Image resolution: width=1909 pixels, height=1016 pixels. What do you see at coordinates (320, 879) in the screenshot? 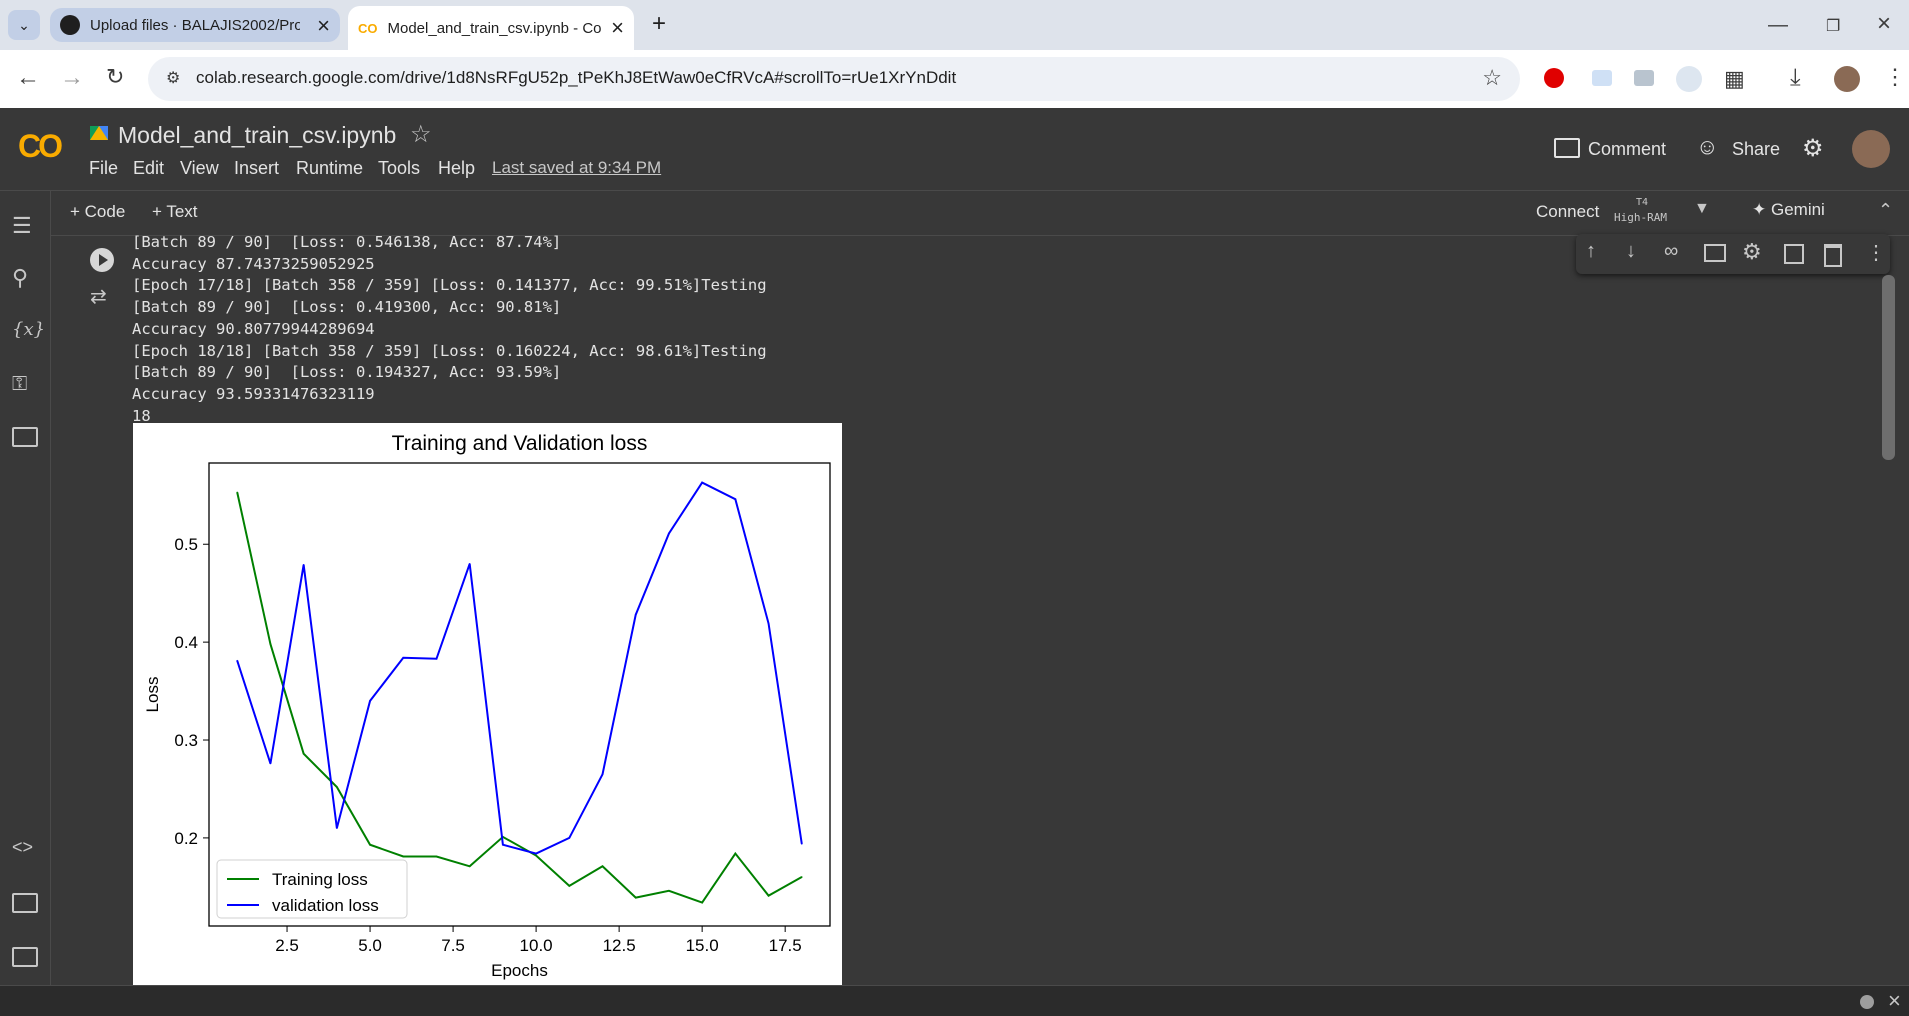
I see `legend-label: Training loss` at bounding box center [320, 879].